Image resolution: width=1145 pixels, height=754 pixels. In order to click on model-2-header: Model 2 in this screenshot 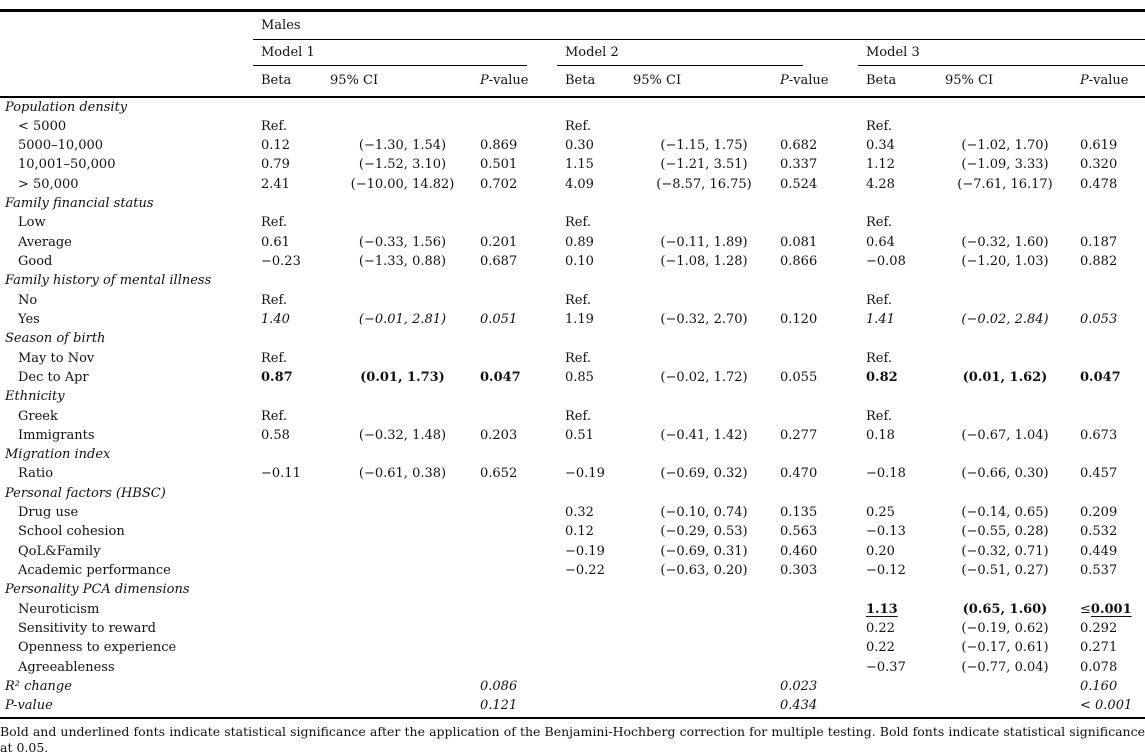, I will do `click(680, 53)`.